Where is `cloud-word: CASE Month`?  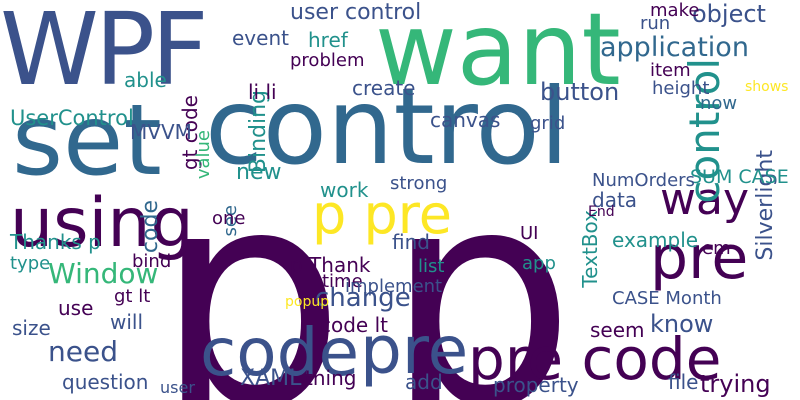
cloud-word: CASE Month is located at coordinates (667, 298).